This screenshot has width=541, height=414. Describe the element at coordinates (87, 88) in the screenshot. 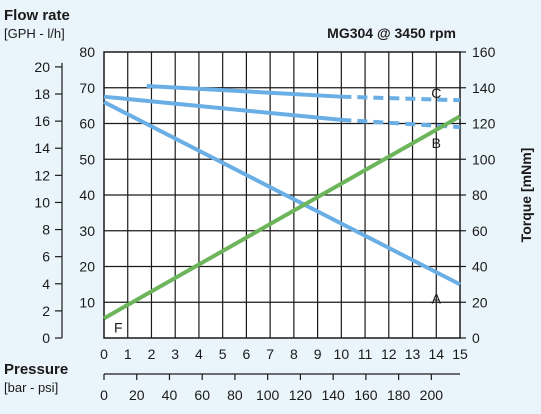

I see `tick-label-lh: 70` at that location.